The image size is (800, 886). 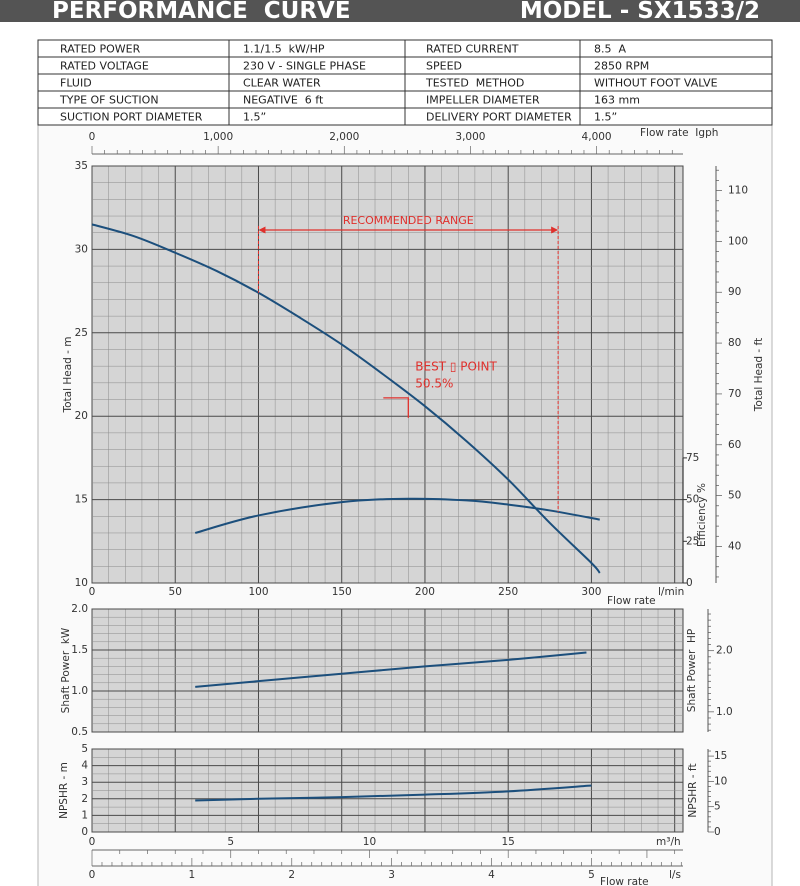 What do you see at coordinates (692, 541) in the screenshot?
I see `y3-tick-label: 25` at bounding box center [692, 541].